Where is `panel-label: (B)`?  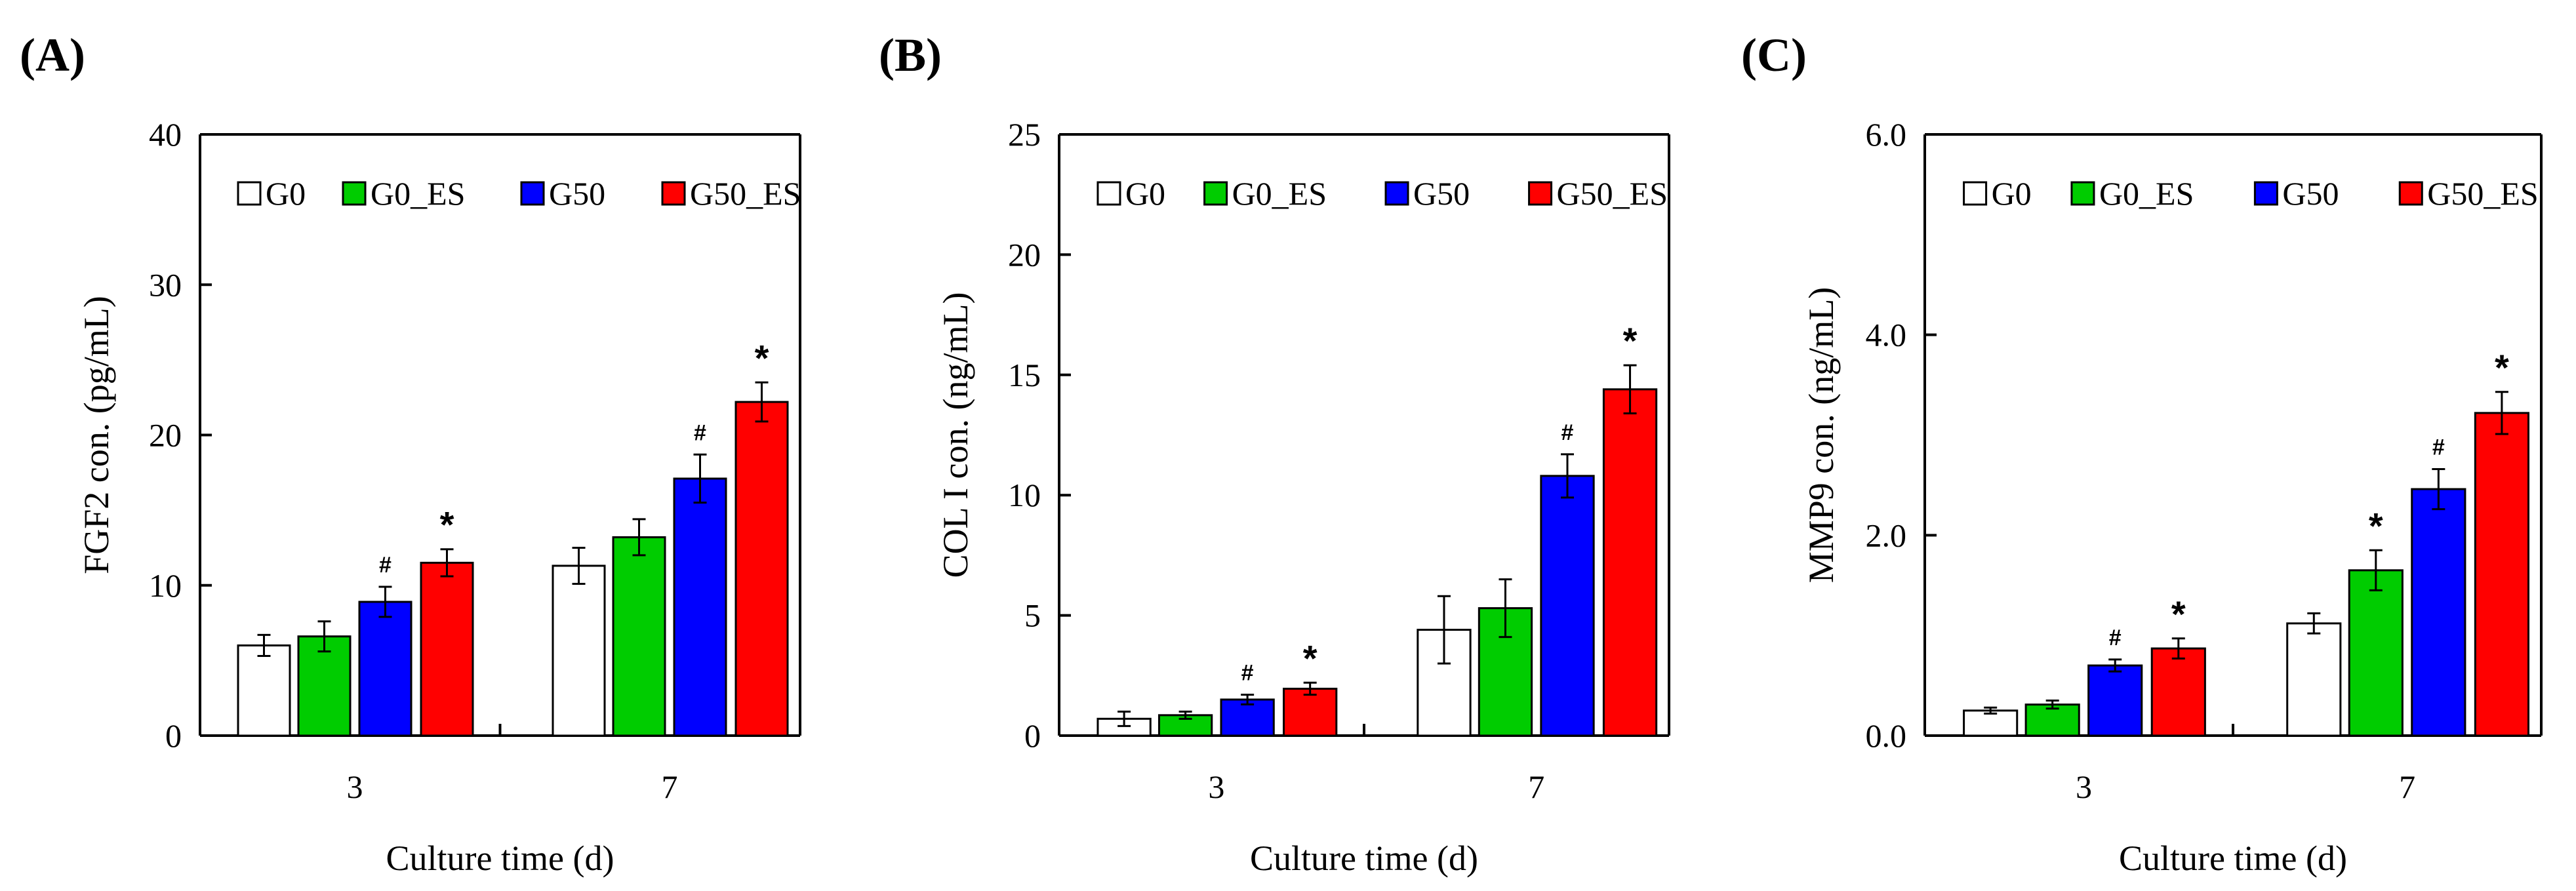
panel-label: (B) is located at coordinates (910, 55).